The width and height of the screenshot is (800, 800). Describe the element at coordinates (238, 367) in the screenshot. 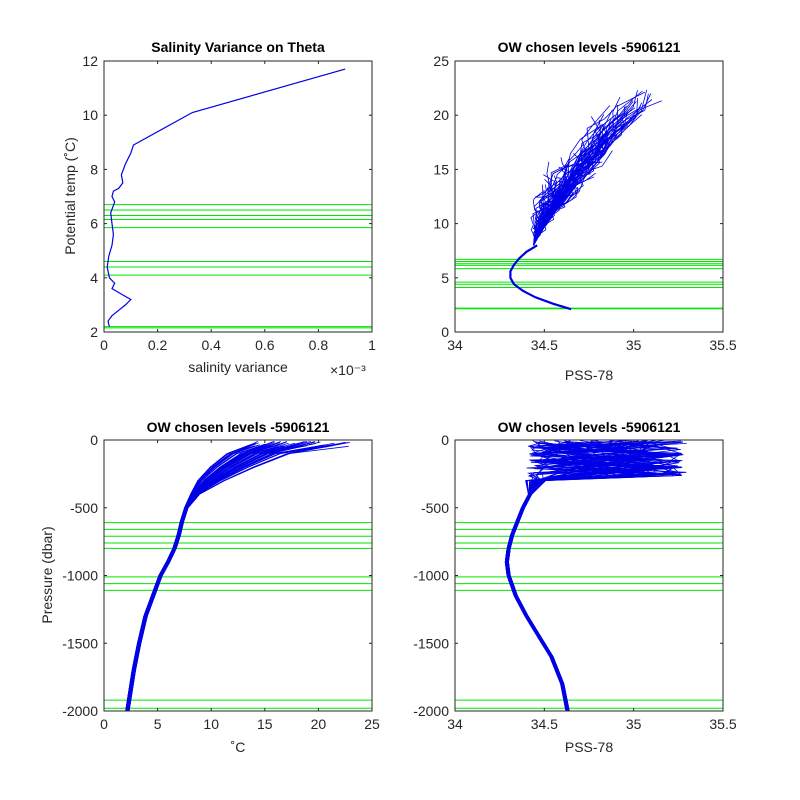

I see `x-axis-label: salinity variance` at that location.